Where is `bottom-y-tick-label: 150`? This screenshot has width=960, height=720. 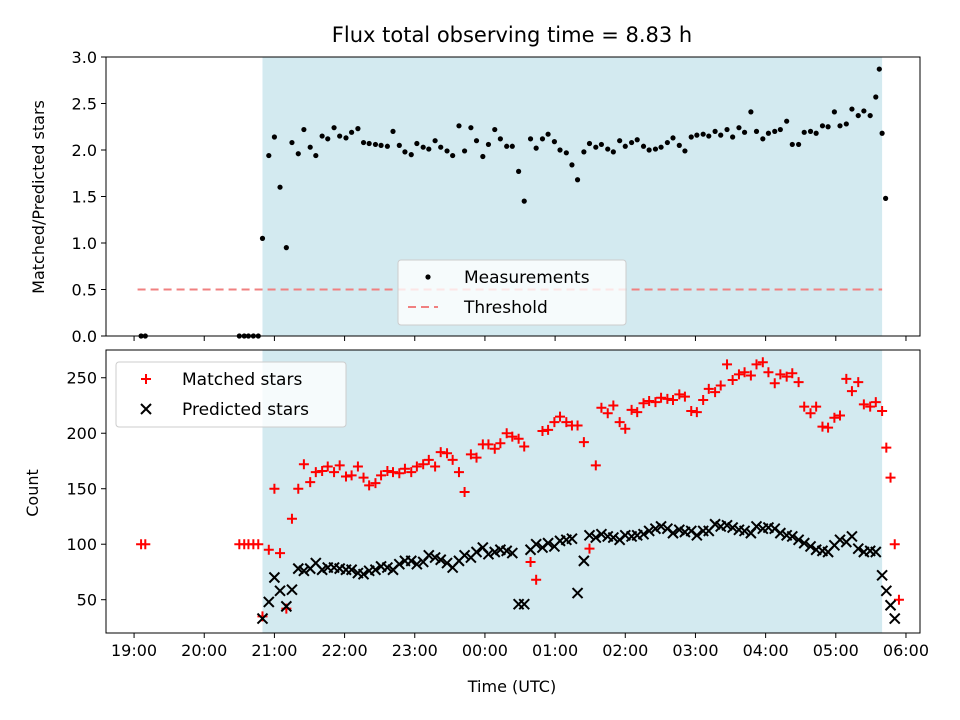 bottom-y-tick-label: 150 is located at coordinates (81, 489).